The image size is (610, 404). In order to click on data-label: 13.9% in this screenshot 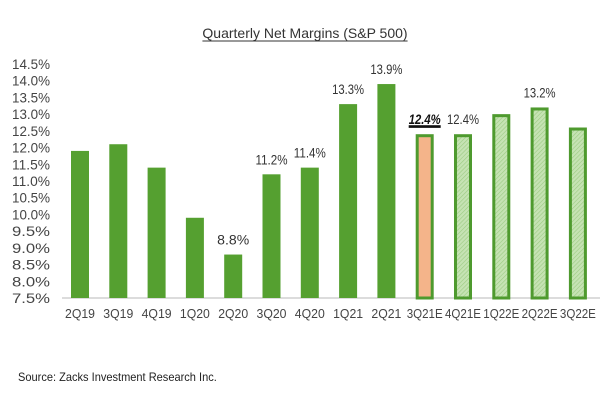, I will do `click(386, 69)`.